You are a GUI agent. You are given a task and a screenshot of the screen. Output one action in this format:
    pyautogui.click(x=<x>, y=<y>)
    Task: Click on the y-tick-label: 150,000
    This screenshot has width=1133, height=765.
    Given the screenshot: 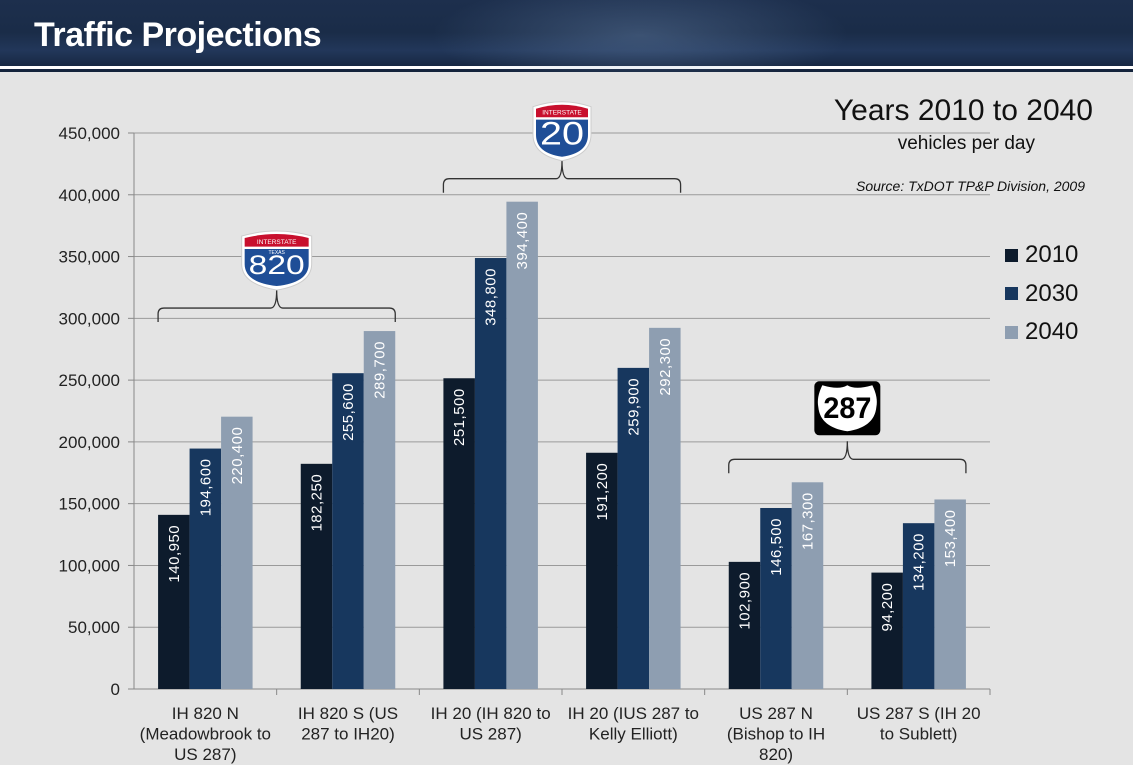 What is the action you would take?
    pyautogui.click(x=89, y=504)
    